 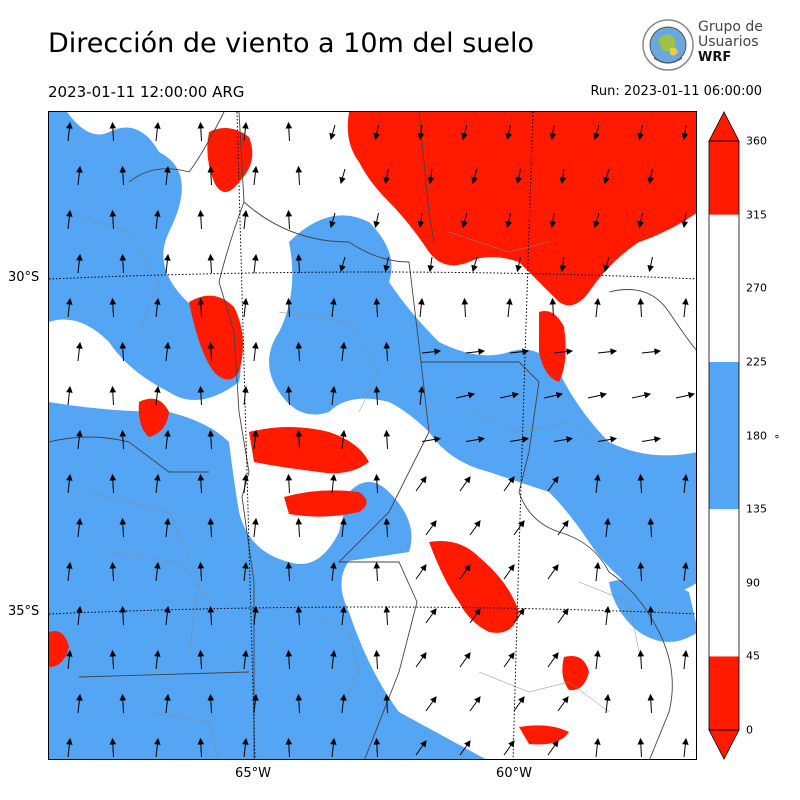 I want to click on colorbar-tick-label: 90, so click(x=753, y=583).